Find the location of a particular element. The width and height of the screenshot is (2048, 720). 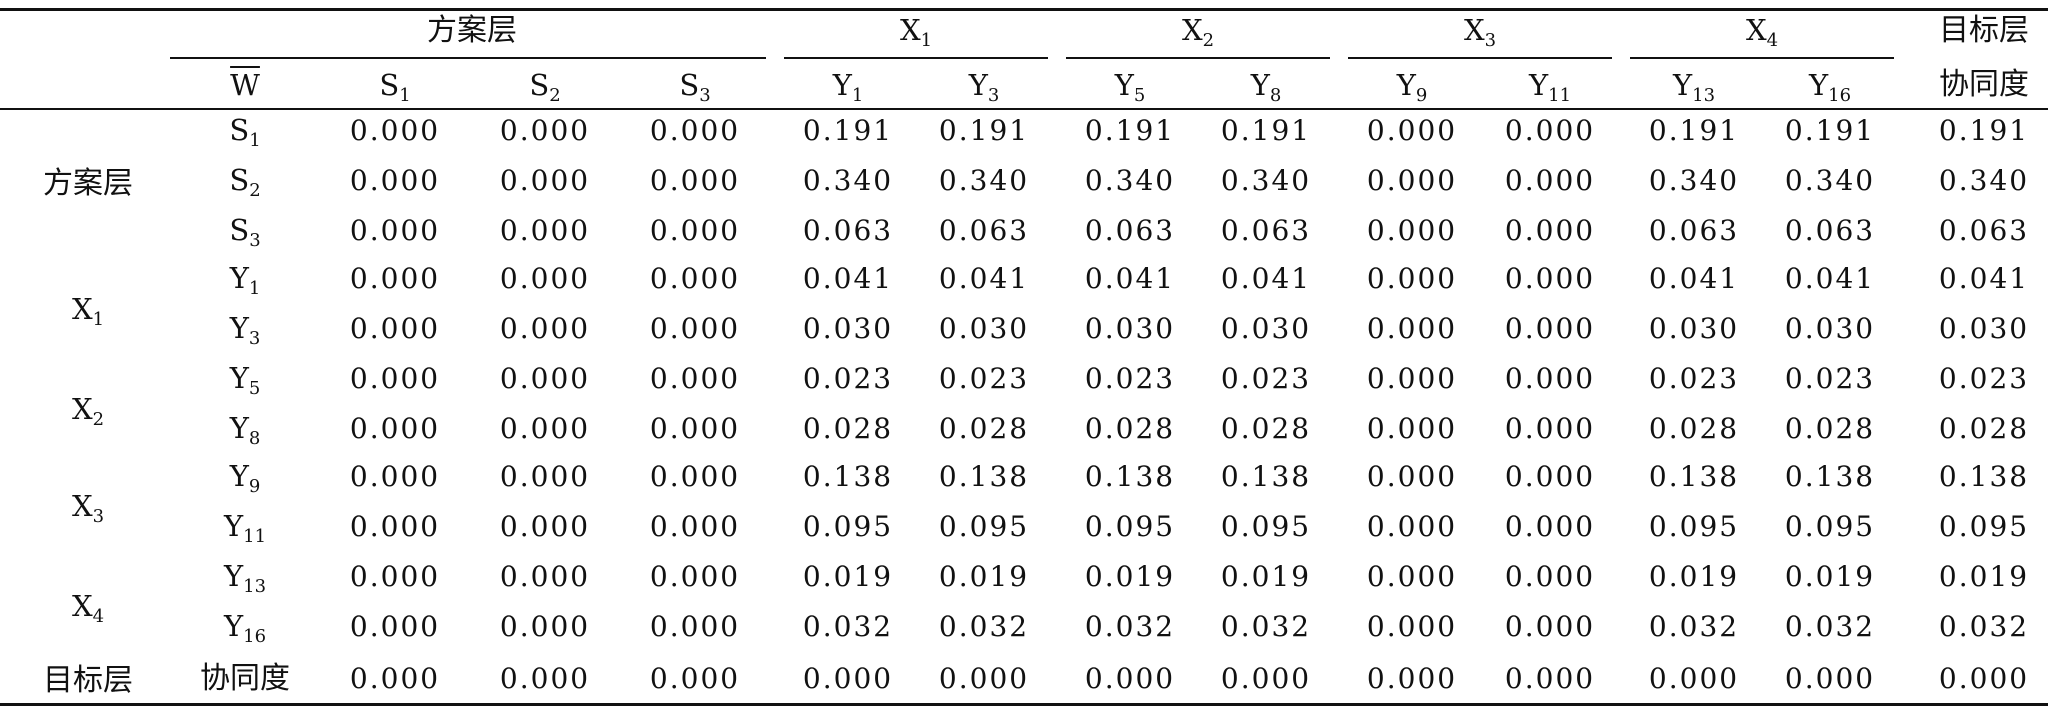

col-header-y8: Y8 is located at coordinates (1266, 87).